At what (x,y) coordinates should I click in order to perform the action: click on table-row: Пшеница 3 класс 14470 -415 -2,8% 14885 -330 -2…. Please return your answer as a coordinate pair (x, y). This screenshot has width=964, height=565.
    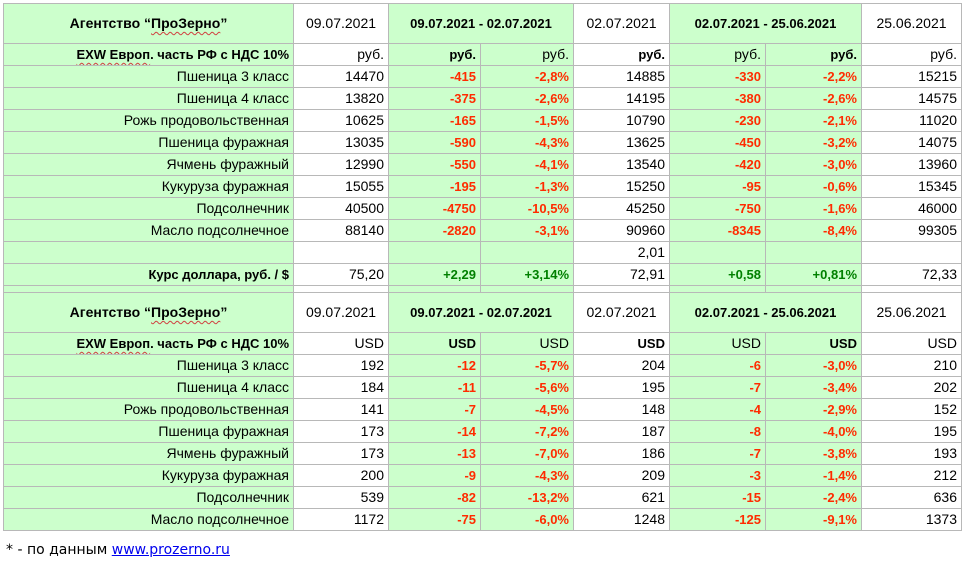
    Looking at the image, I should click on (482, 76).